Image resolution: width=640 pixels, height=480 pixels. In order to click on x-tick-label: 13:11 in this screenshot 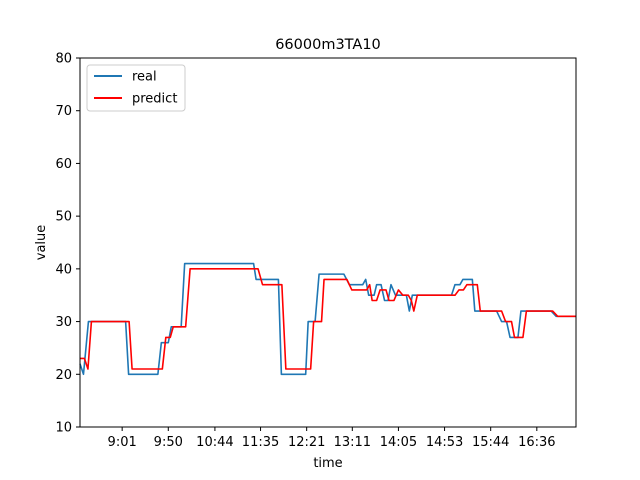, I will do `click(352, 442)`.